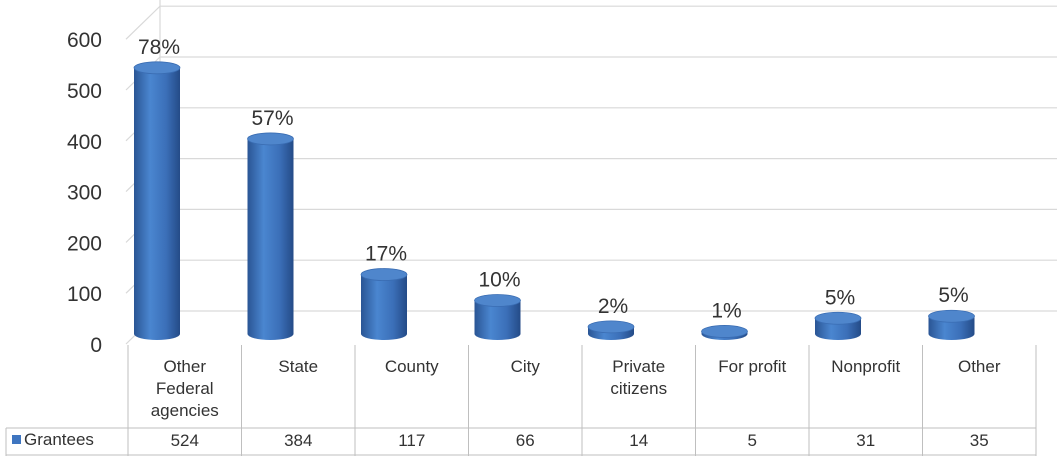 The height and width of the screenshot is (456, 1057). I want to click on category-label: State, so click(298, 366).